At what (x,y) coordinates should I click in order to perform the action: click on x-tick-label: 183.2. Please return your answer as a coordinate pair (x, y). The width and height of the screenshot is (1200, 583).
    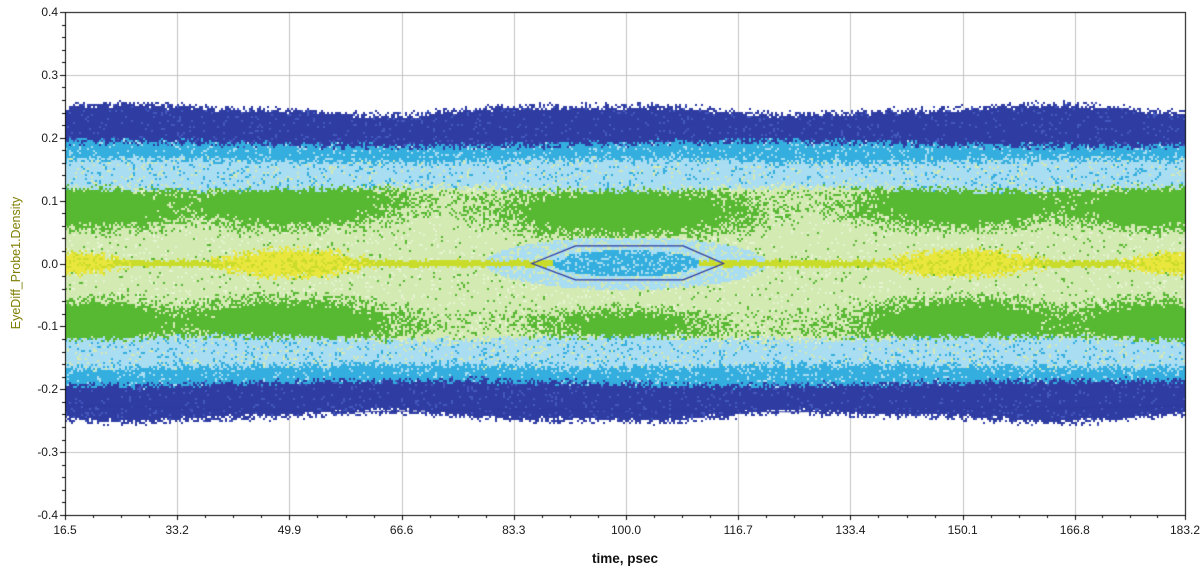
    Looking at the image, I should click on (1184, 530).